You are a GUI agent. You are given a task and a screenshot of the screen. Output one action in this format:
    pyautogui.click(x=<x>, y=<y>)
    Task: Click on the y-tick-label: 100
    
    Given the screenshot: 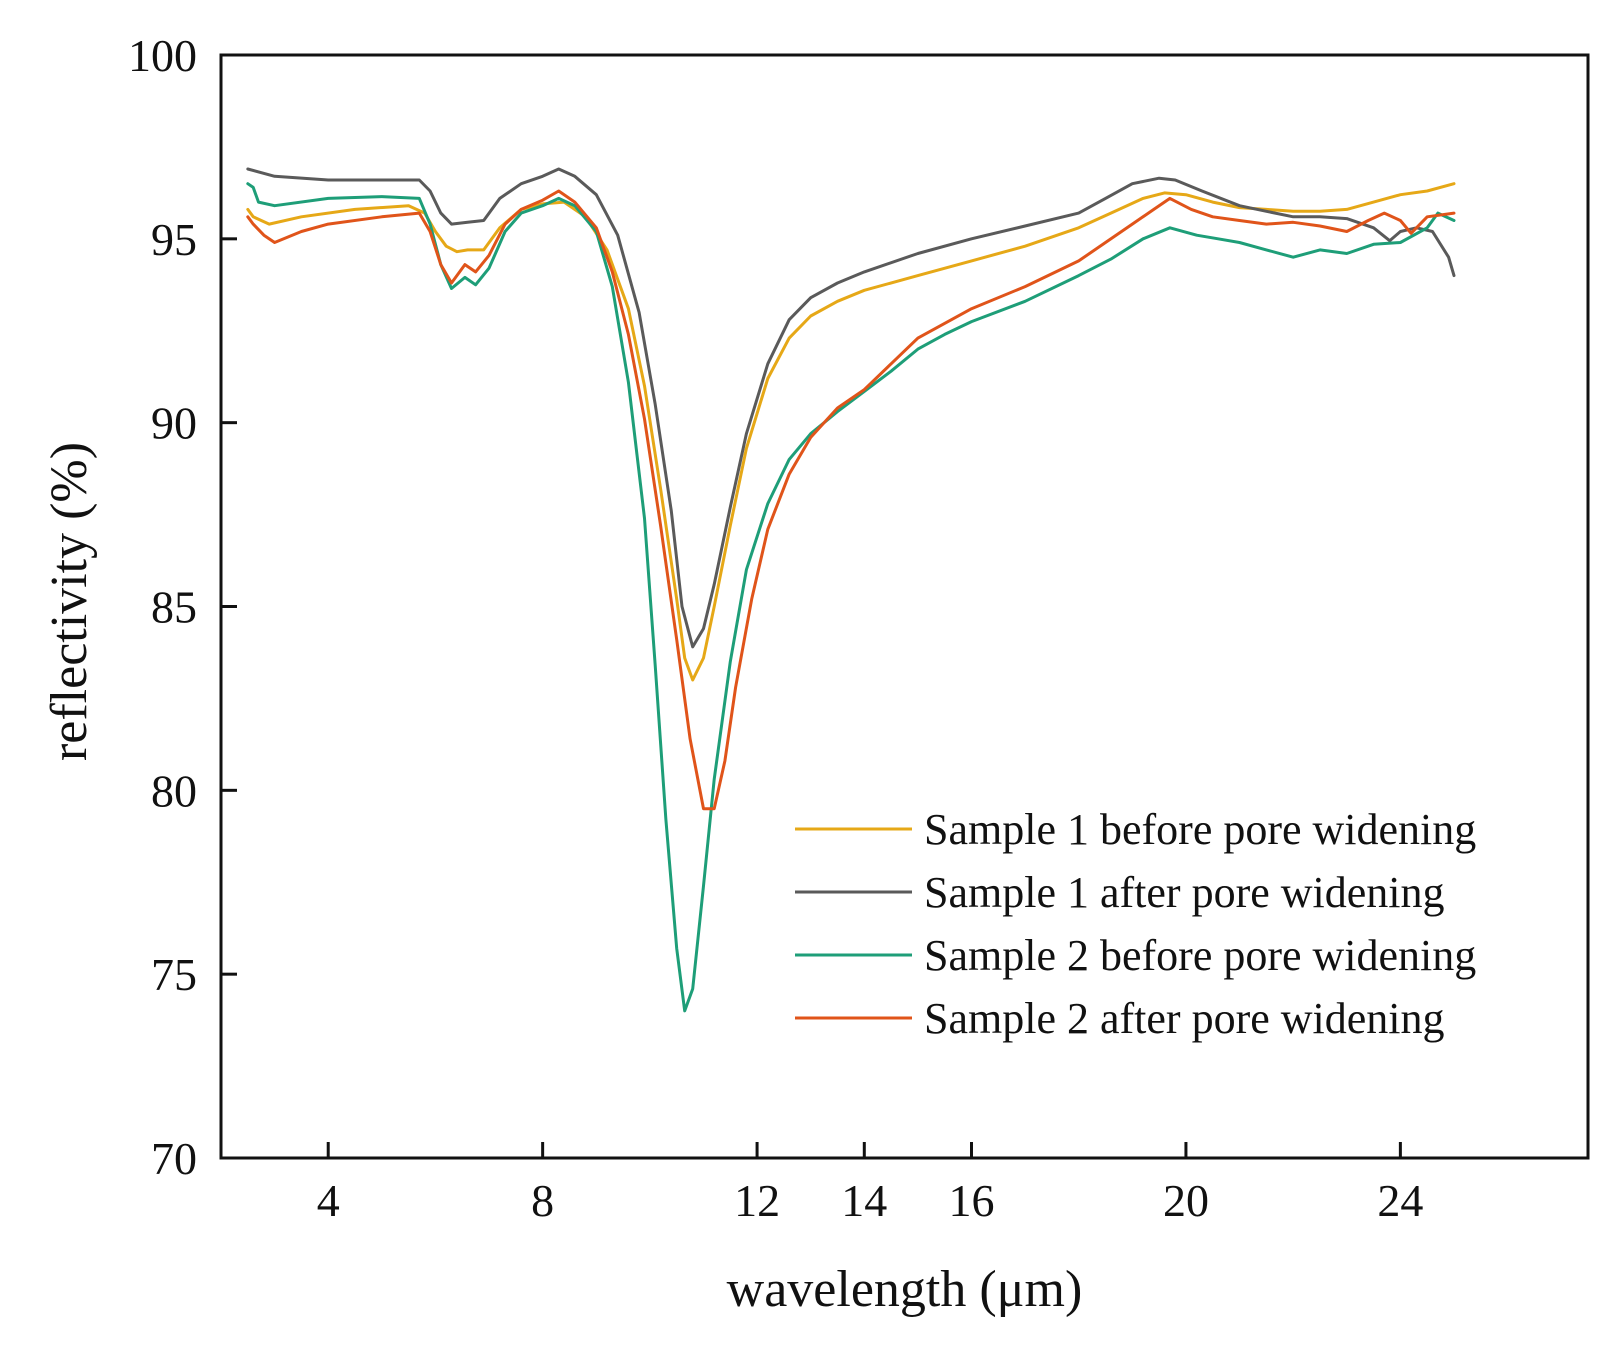 What is the action you would take?
    pyautogui.click(x=162, y=55)
    